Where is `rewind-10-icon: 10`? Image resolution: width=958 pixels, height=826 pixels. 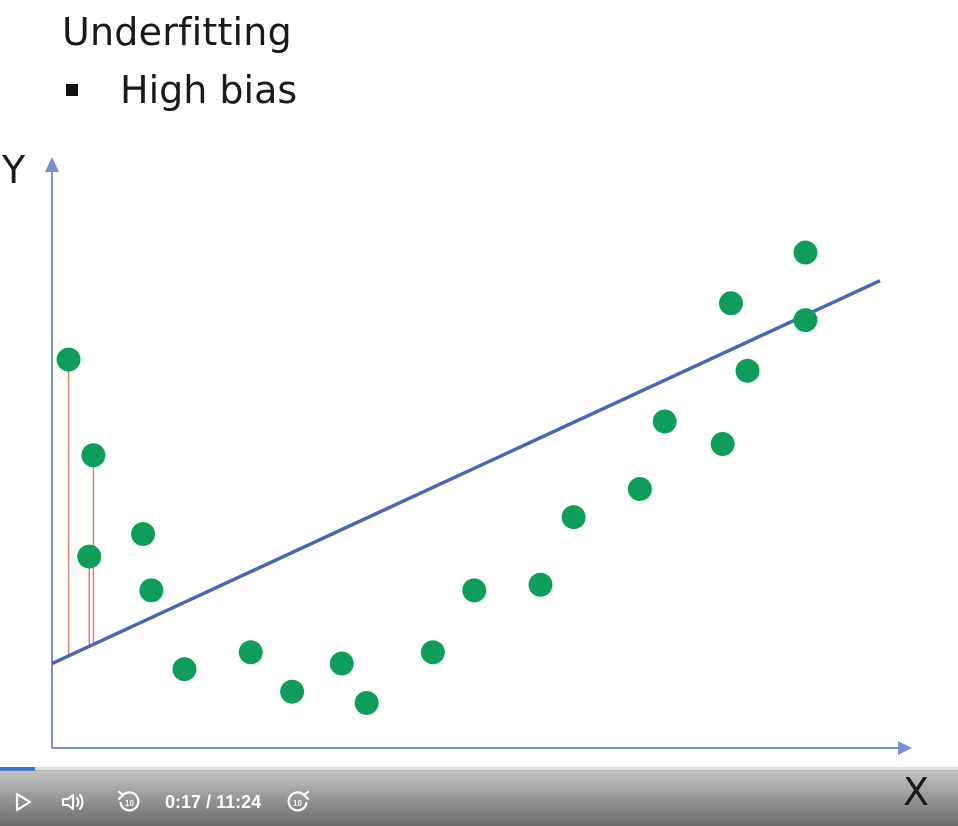
rewind-10-icon: 10 is located at coordinates (128, 801).